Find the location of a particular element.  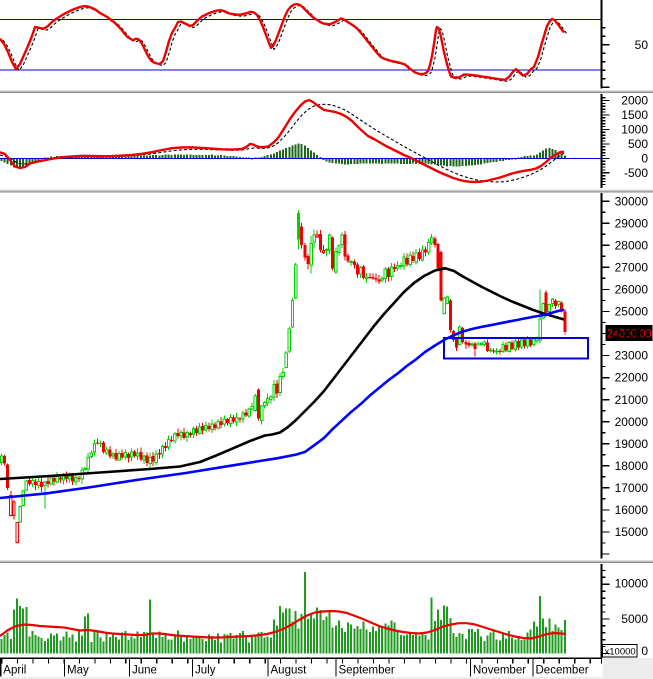

svg-text: 23000 is located at coordinates (632, 356).